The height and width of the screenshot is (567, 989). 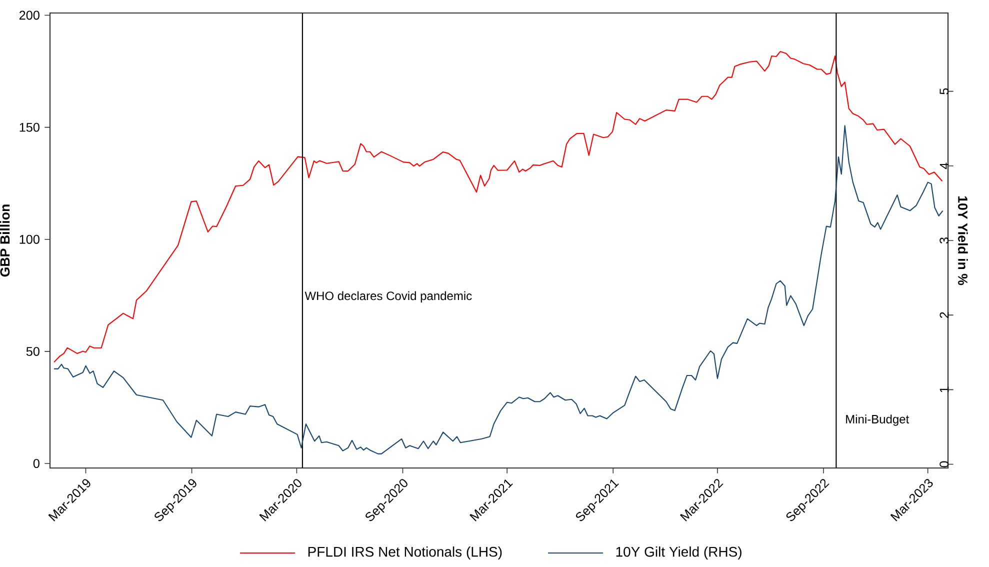 I want to click on y2-tick-label: 1, so click(x=944, y=389).